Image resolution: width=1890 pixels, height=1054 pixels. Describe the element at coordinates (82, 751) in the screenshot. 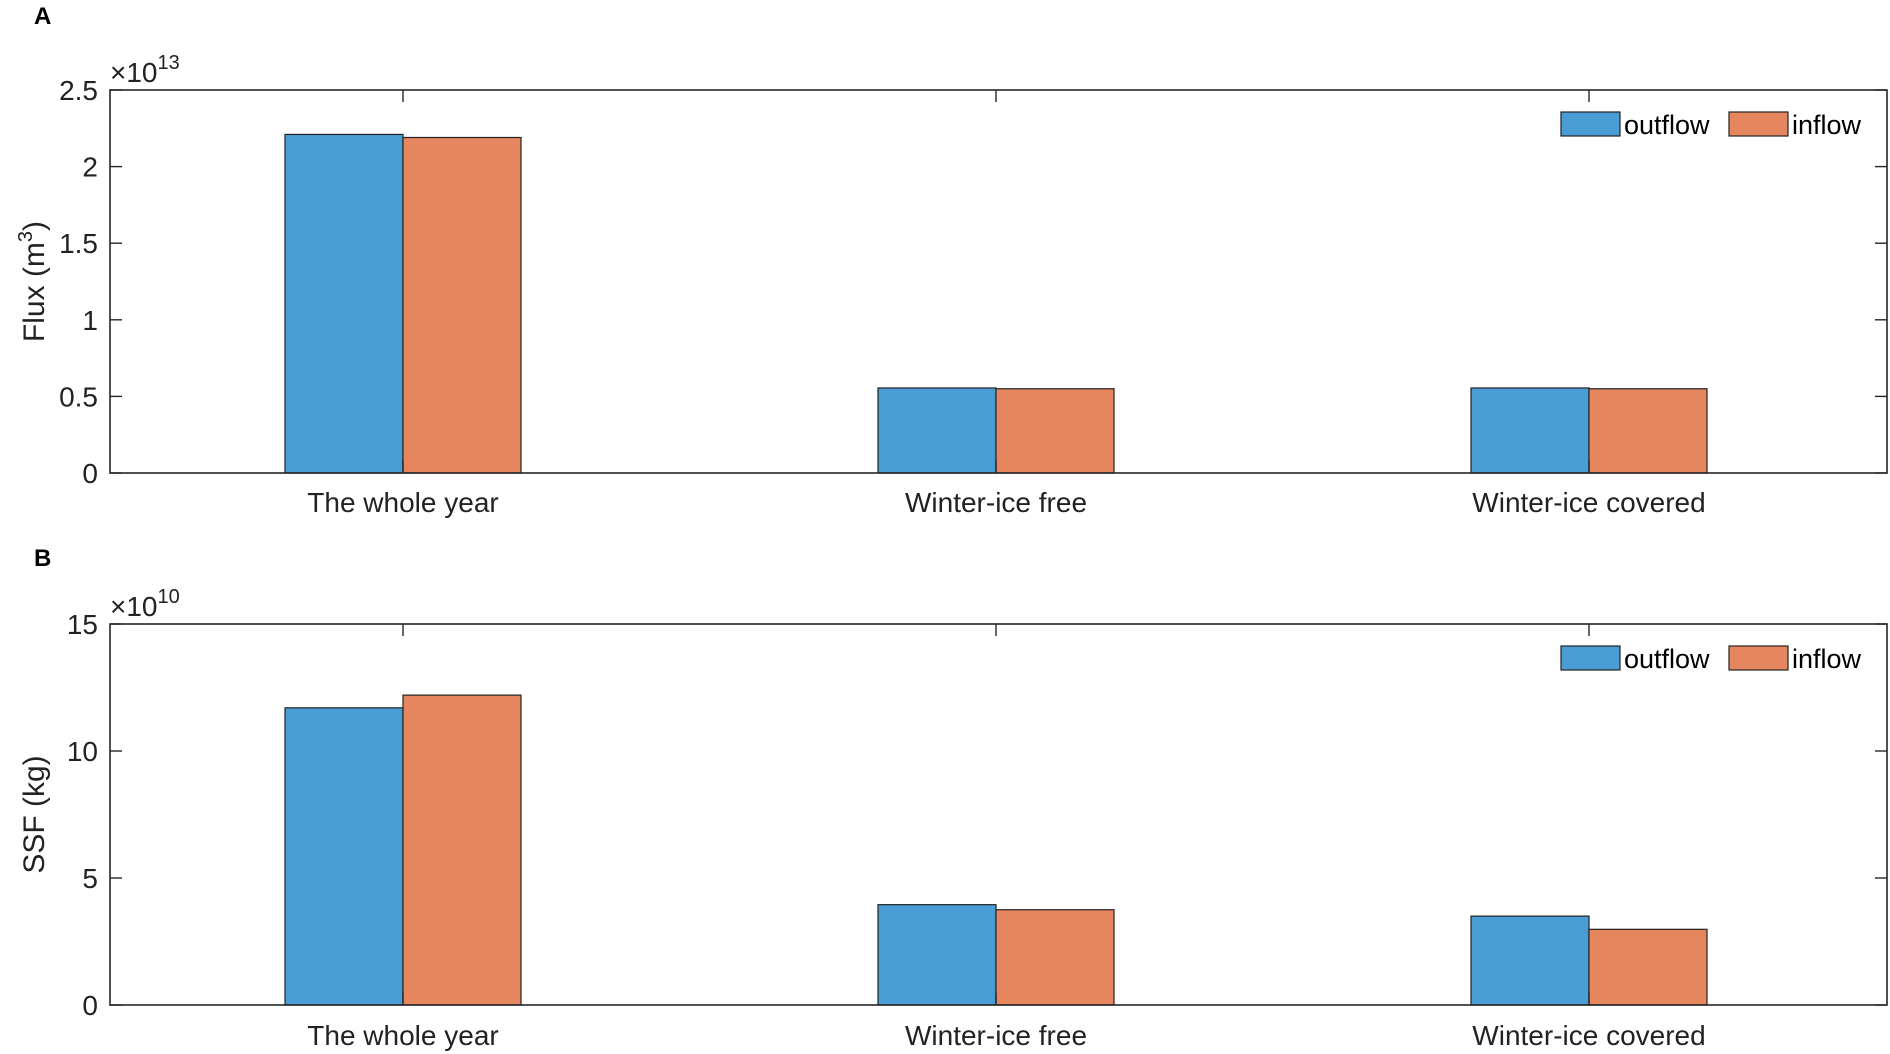

I see `y-tick-label: 10` at that location.